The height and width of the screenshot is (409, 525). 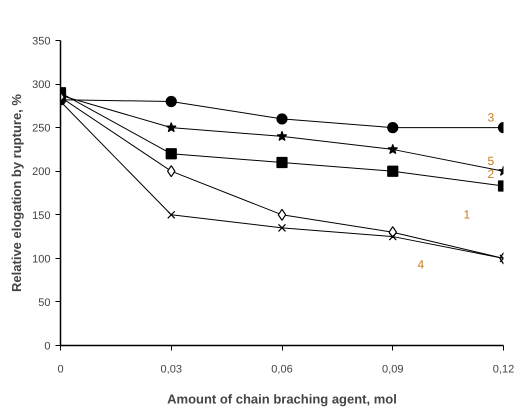 I want to click on series-label: 4, so click(x=421, y=264).